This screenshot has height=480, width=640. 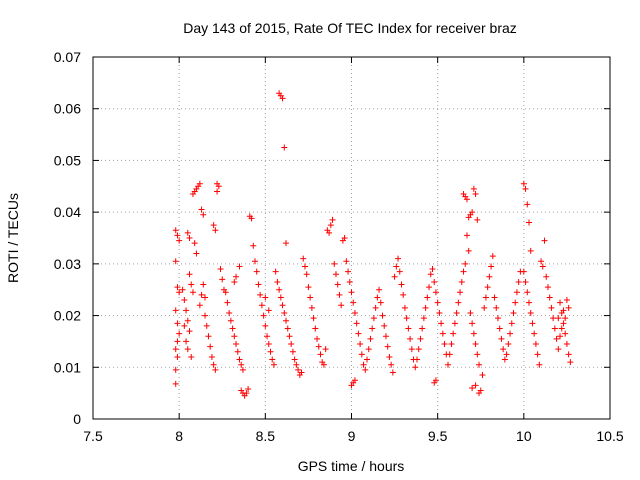 What do you see at coordinates (351, 466) in the screenshot?
I see `x-axis-label: GPS time / hours` at bounding box center [351, 466].